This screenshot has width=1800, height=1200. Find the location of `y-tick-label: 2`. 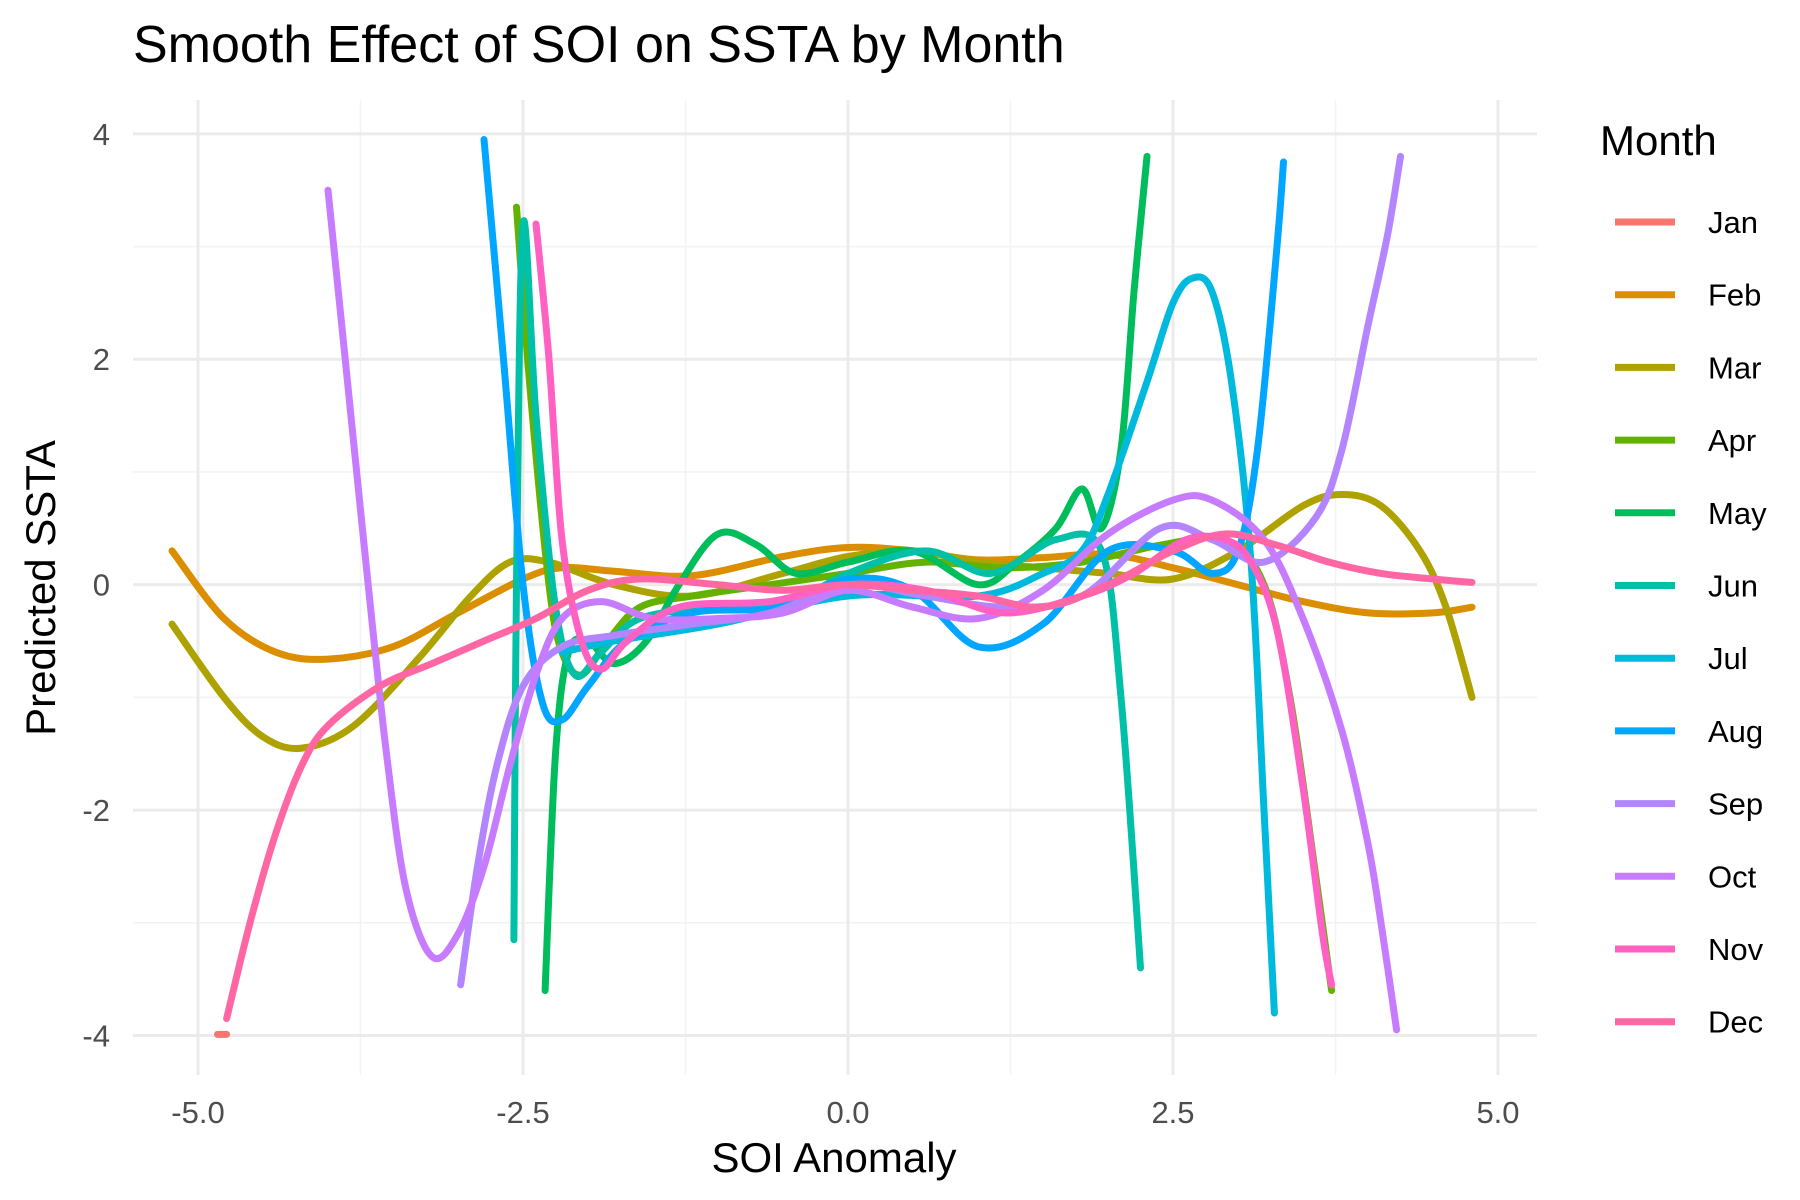

y-tick-label: 2 is located at coordinates (101, 359).